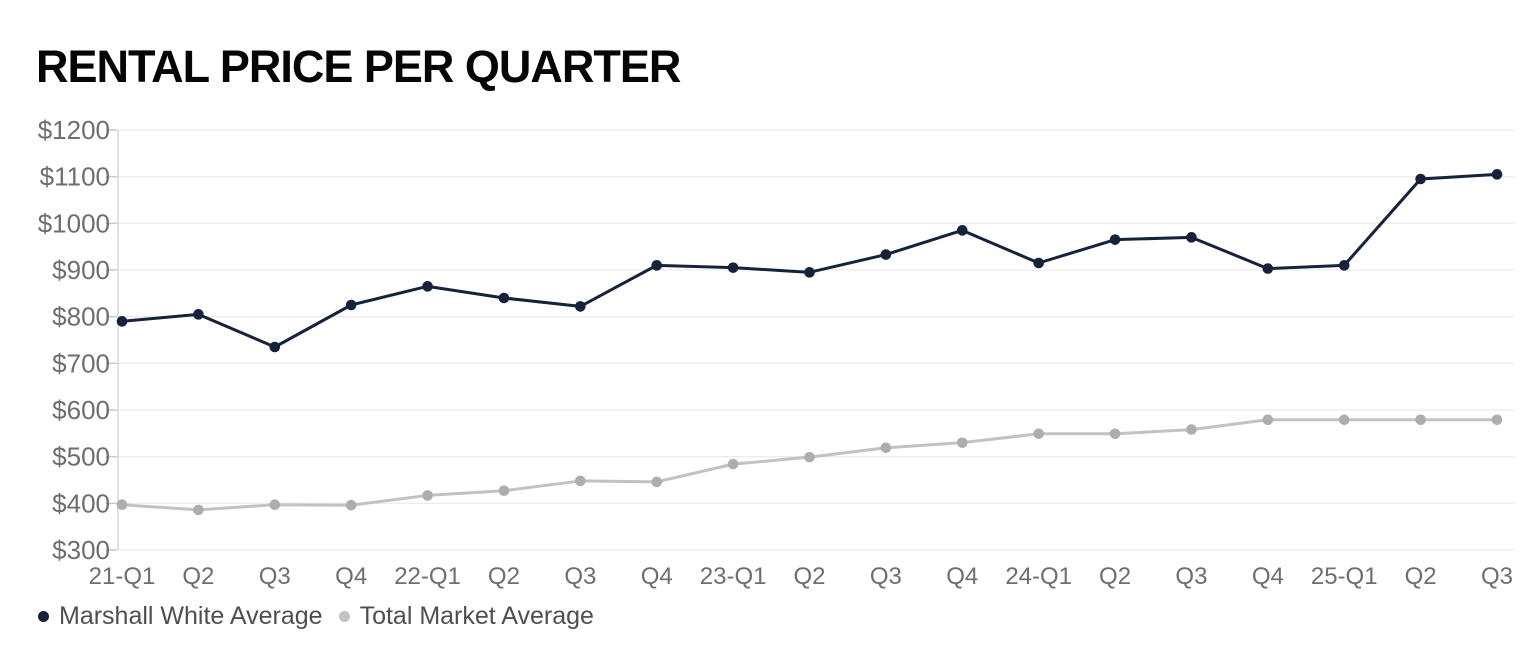 Image resolution: width=1528 pixels, height=663 pixels. Describe the element at coordinates (358, 66) in the screenshot. I see `chart-title: RENTAL PRICE PER QUARTER` at that location.